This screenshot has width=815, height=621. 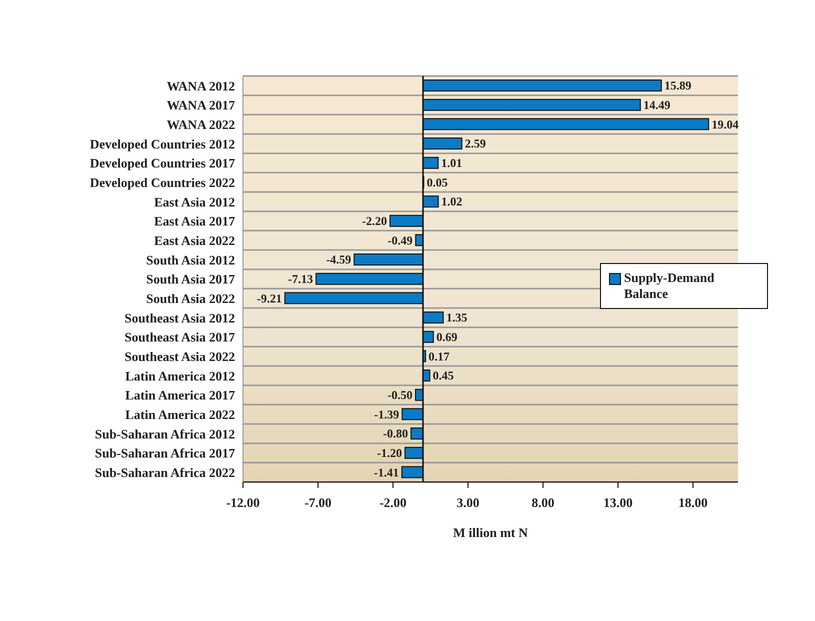 I want to click on y-tick-label: Sub-Saharan Africa 2022, so click(x=164, y=472).